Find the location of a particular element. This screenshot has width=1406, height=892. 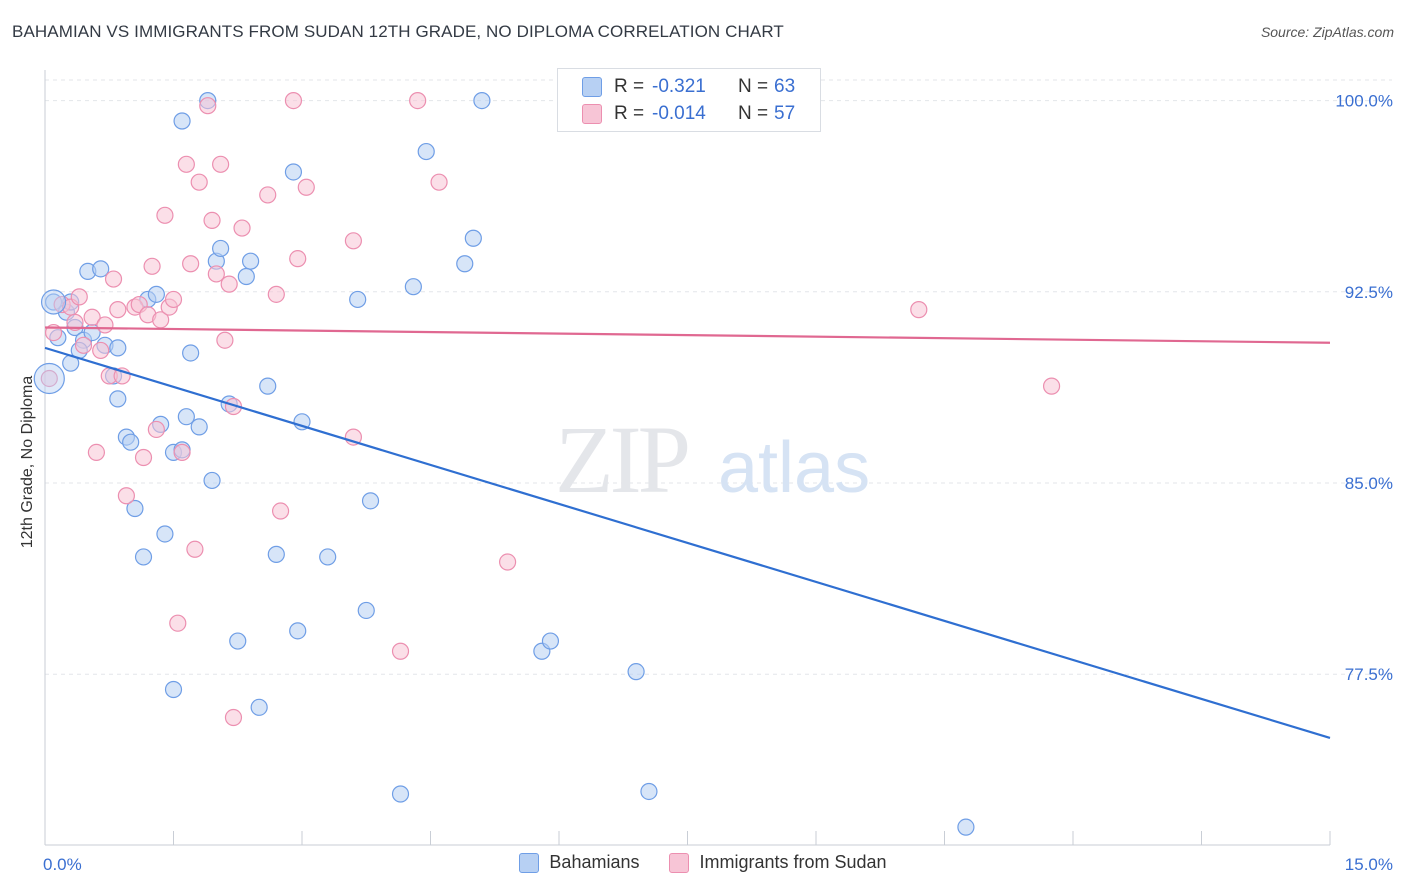

stats-swatch-bahamians is located at coordinates (592, 87).